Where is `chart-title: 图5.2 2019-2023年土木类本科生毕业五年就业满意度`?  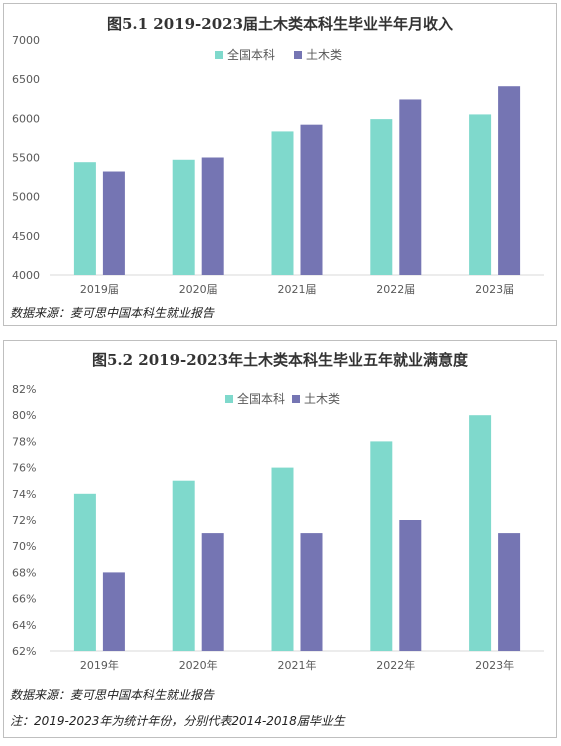
chart-title: 图5.2 2019-2023年土木类本科生毕业五年就业满意度 is located at coordinates (280, 360).